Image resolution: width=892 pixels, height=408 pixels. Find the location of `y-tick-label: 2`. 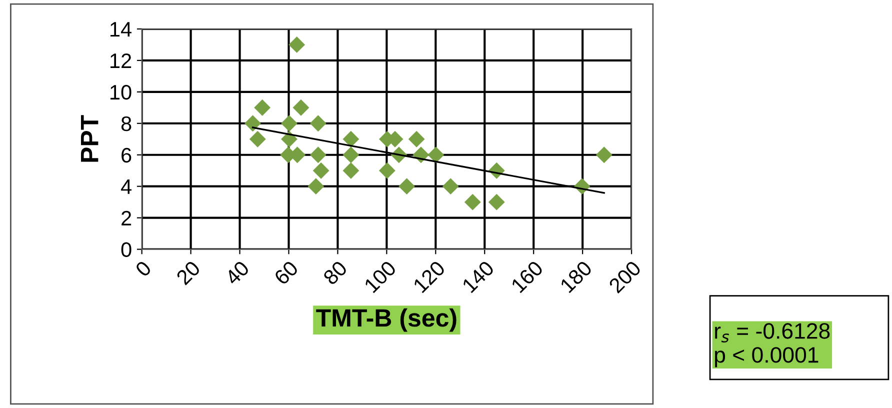

y-tick-label: 2 is located at coordinates (127, 218).